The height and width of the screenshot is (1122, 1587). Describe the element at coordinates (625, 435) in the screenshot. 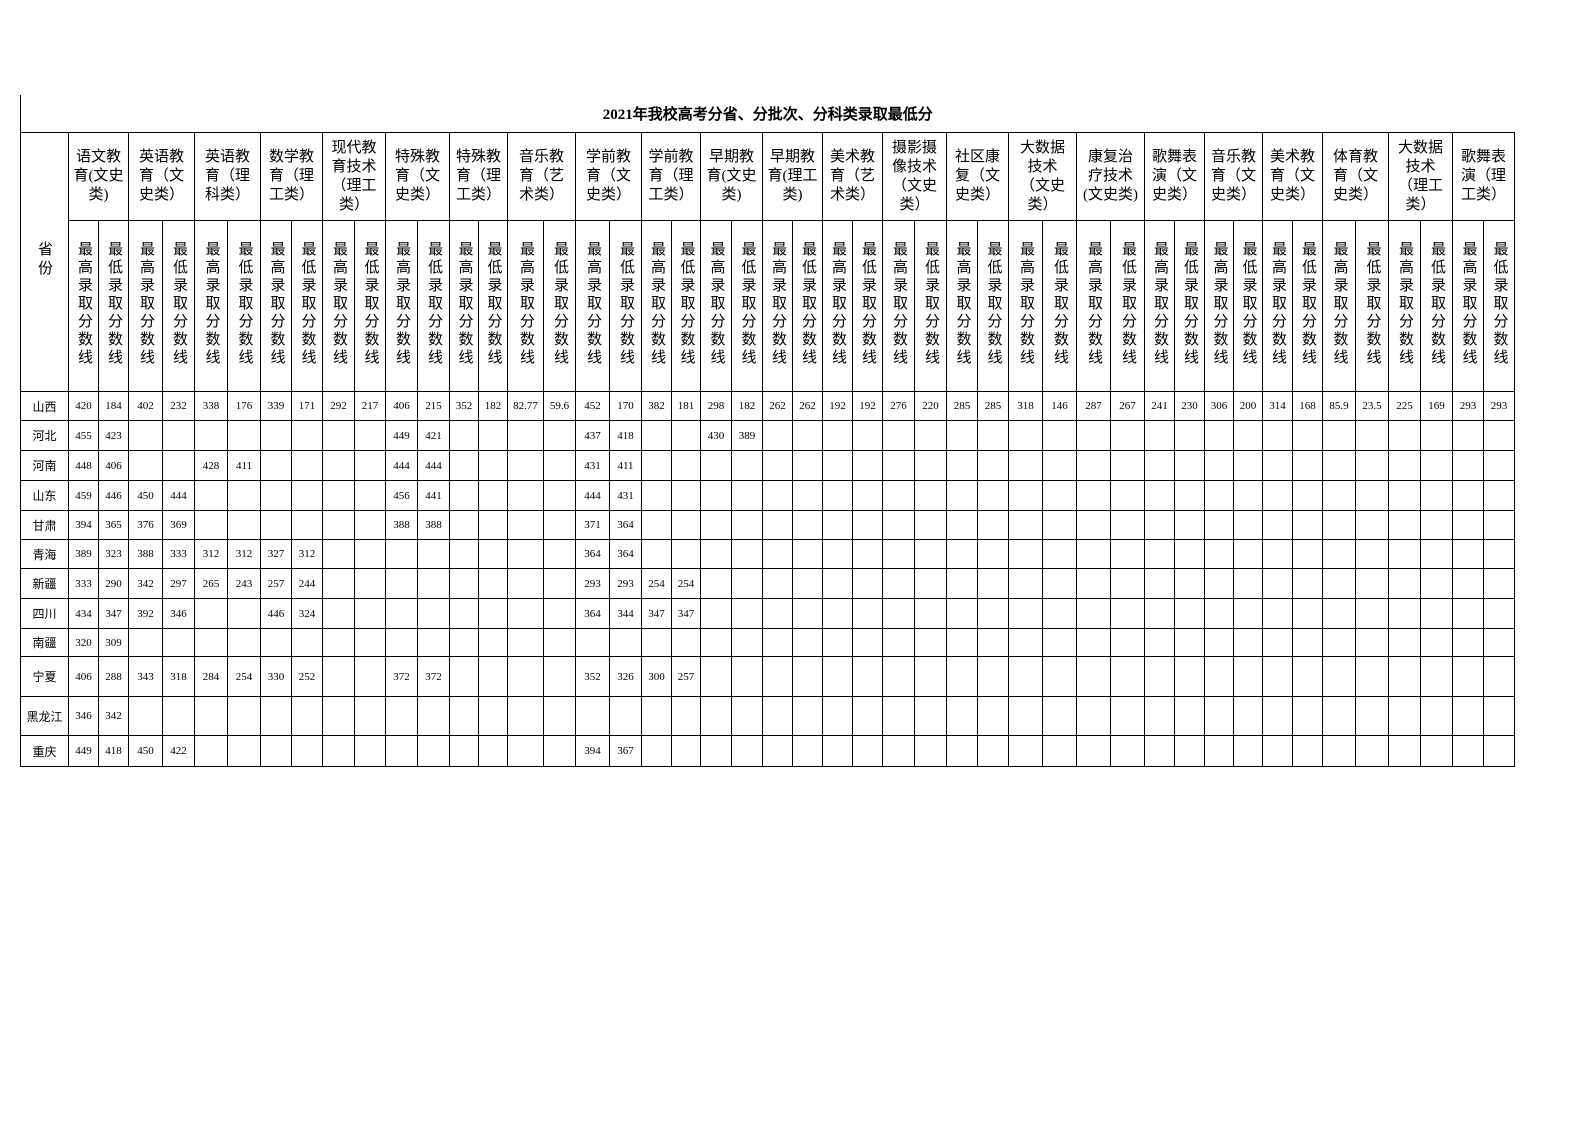

I see `score-text: 418` at that location.